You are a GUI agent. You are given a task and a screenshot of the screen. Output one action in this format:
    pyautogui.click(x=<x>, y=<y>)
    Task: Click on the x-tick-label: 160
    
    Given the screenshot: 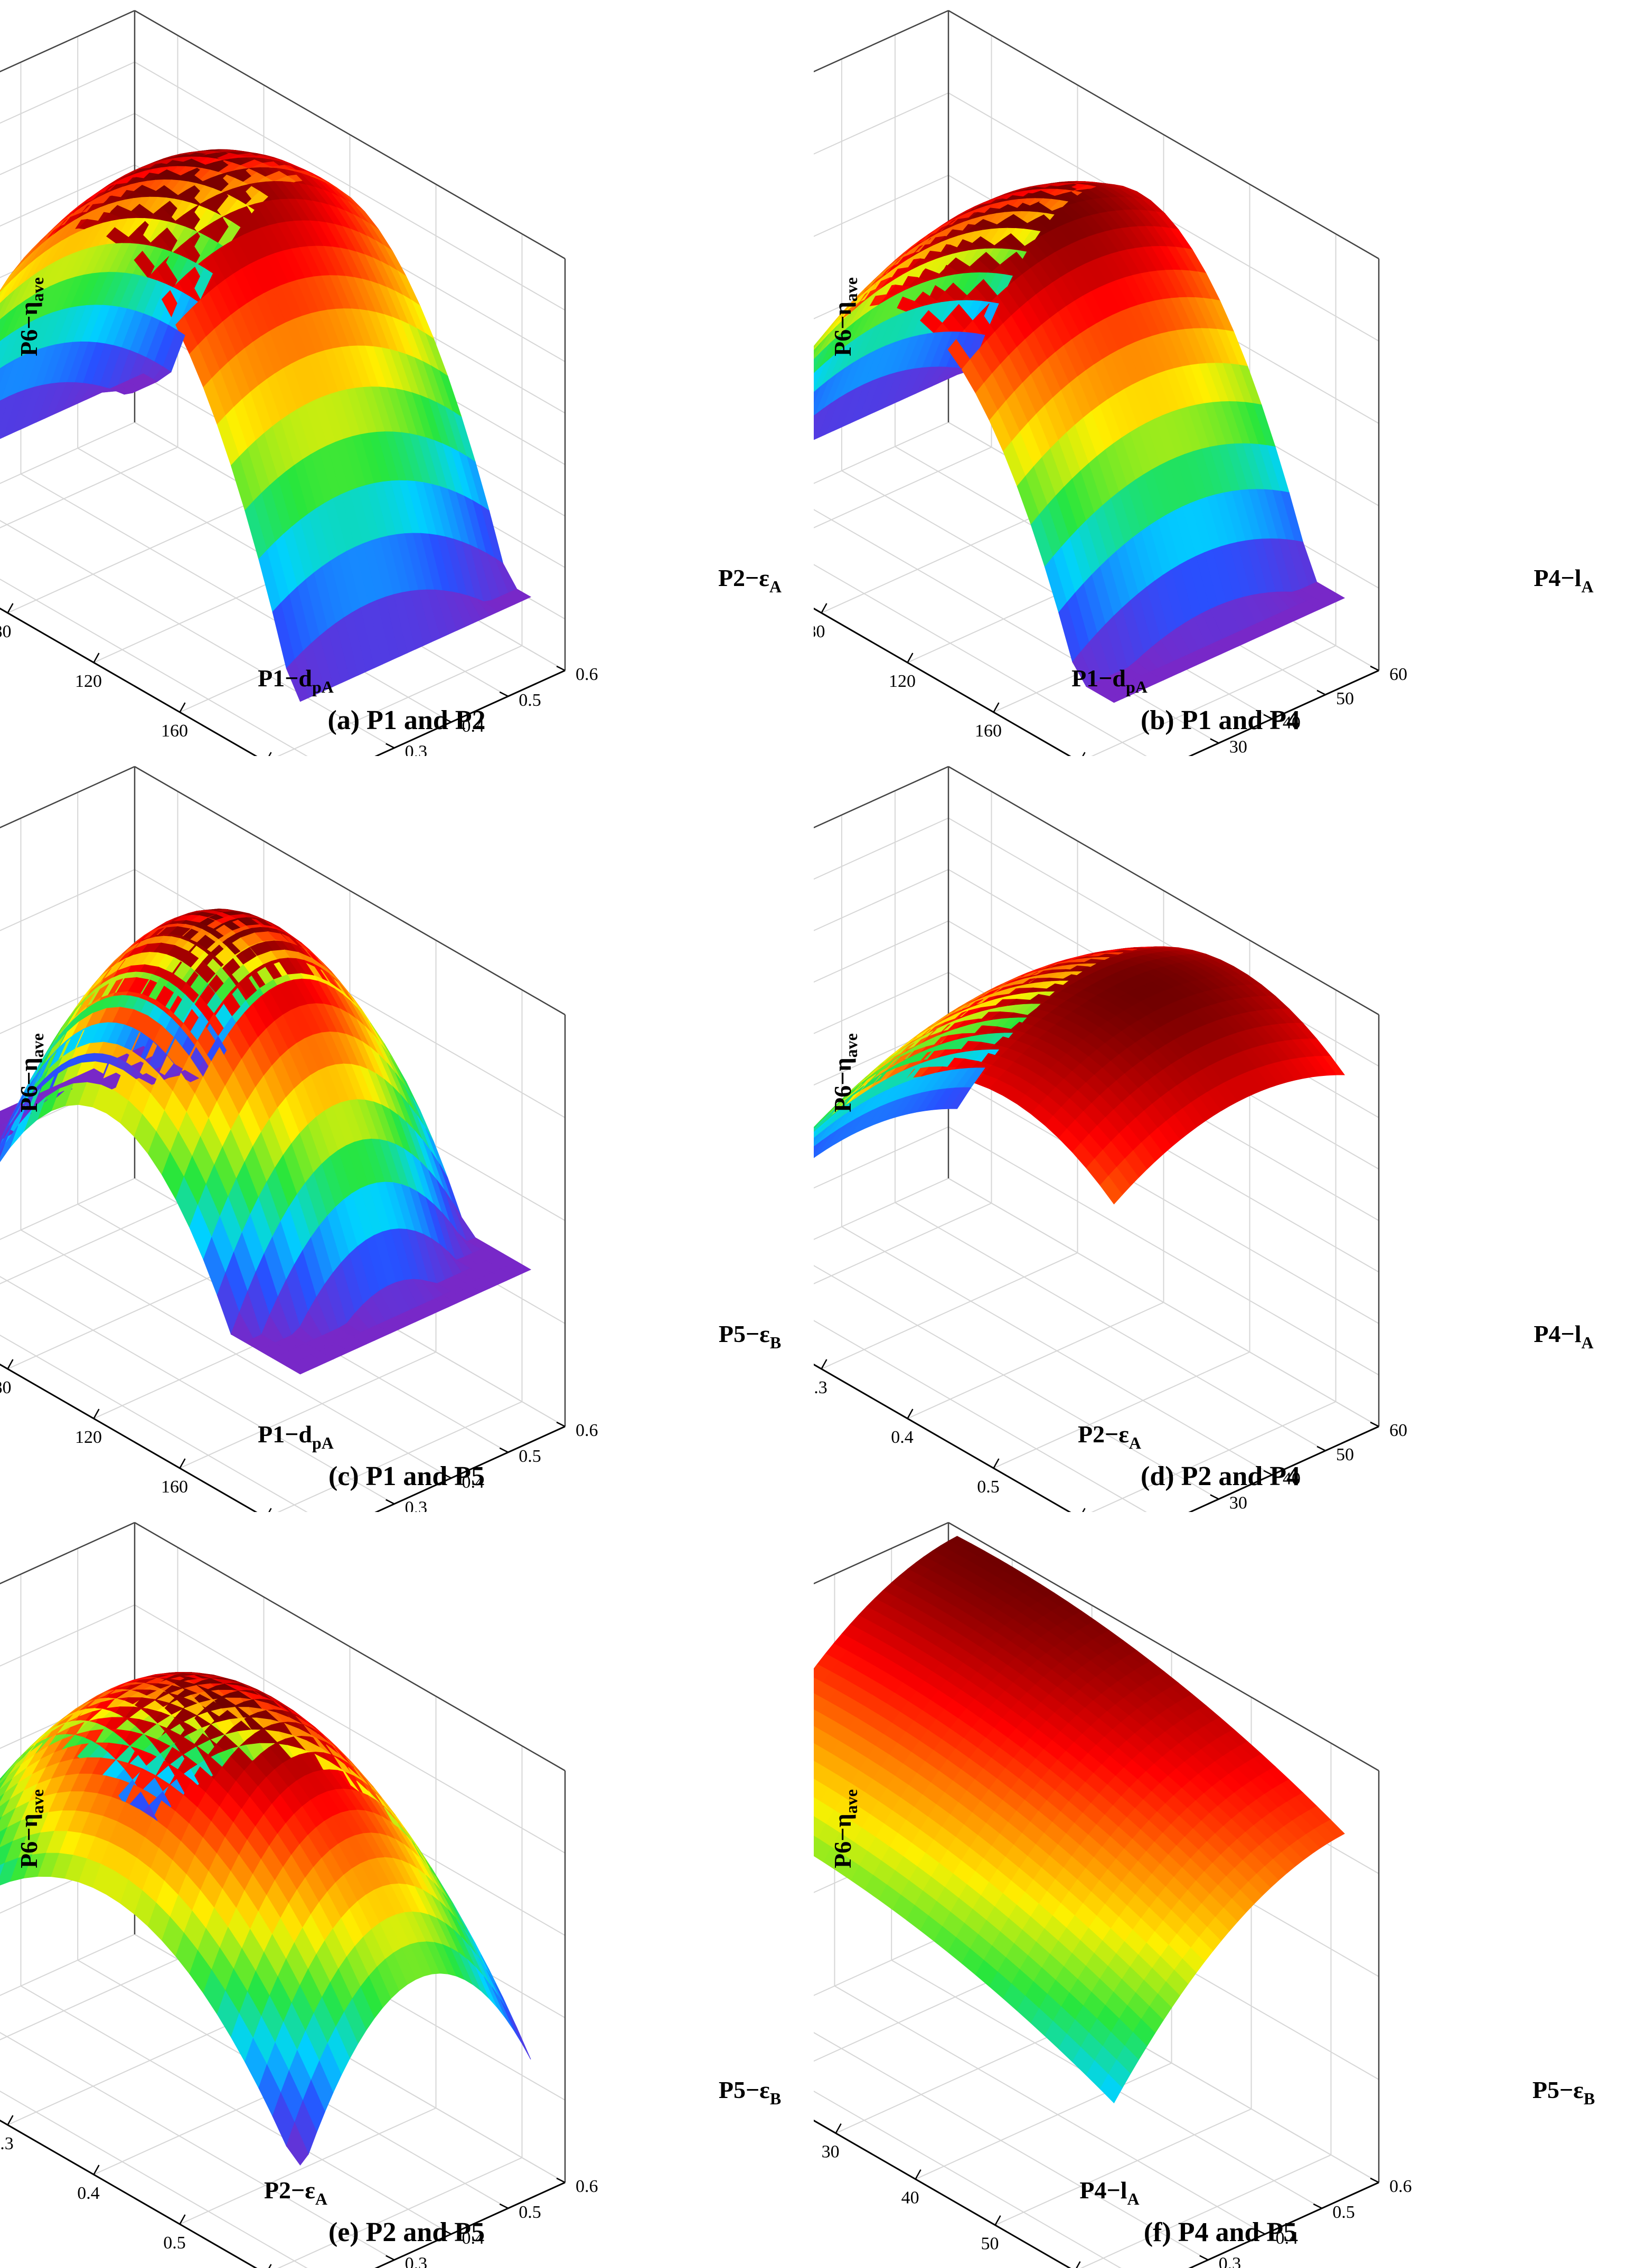 What is the action you would take?
    pyautogui.click(x=174, y=731)
    